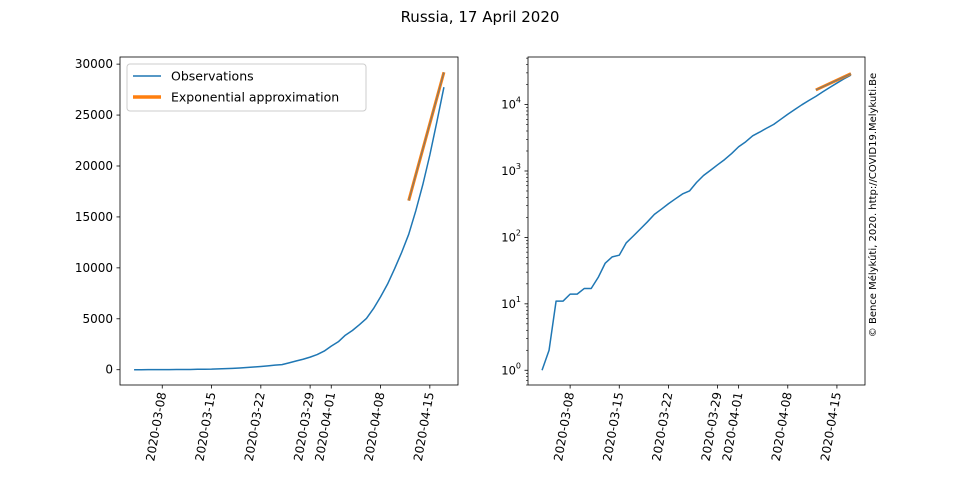 The height and width of the screenshot is (480, 960). What do you see at coordinates (94, 268) in the screenshot?
I see `y-tick-label: 10000` at bounding box center [94, 268].